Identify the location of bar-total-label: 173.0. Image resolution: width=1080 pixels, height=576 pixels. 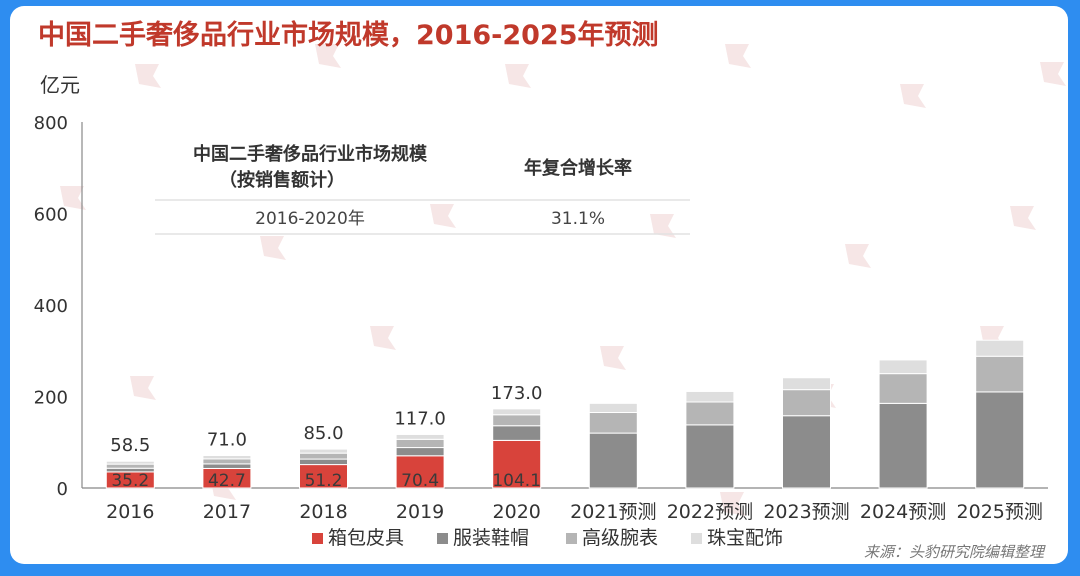
(517, 393).